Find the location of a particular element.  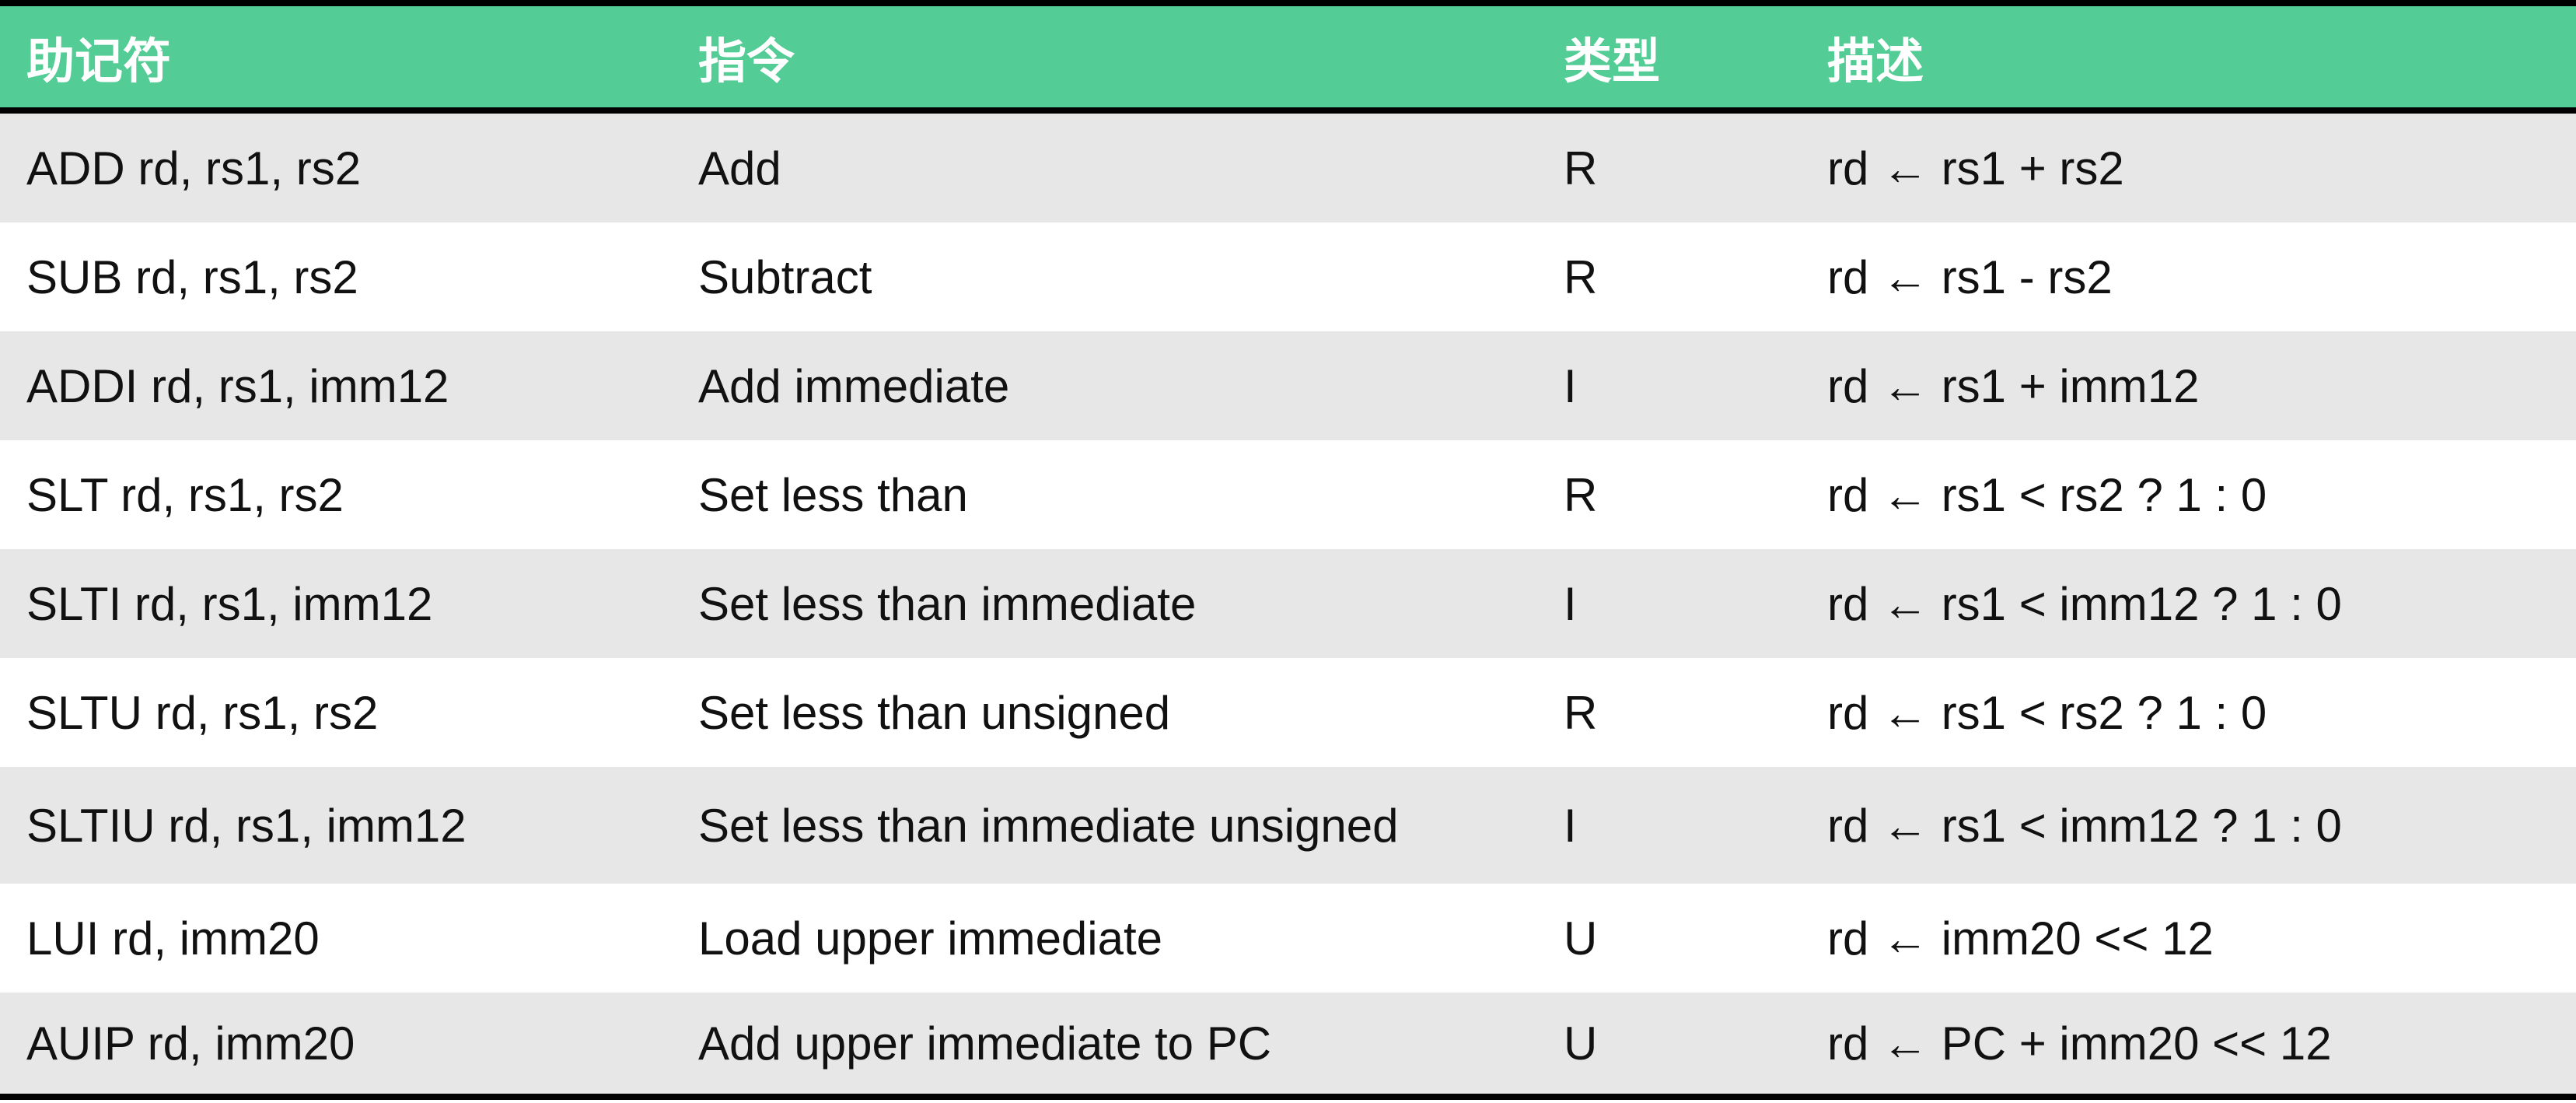

table-top-rule is located at coordinates (1288, 3).